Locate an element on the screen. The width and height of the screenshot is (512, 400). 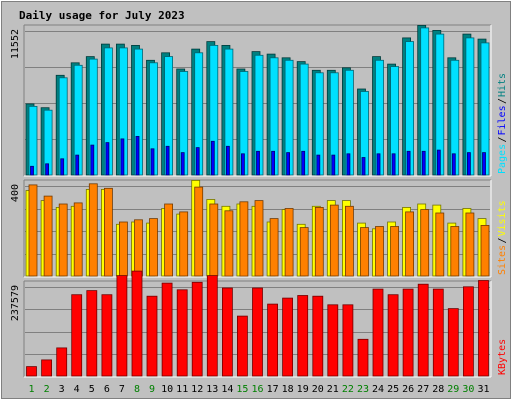
panel-visits-legend: Sites /Visits is located at coordinates (502, 237).